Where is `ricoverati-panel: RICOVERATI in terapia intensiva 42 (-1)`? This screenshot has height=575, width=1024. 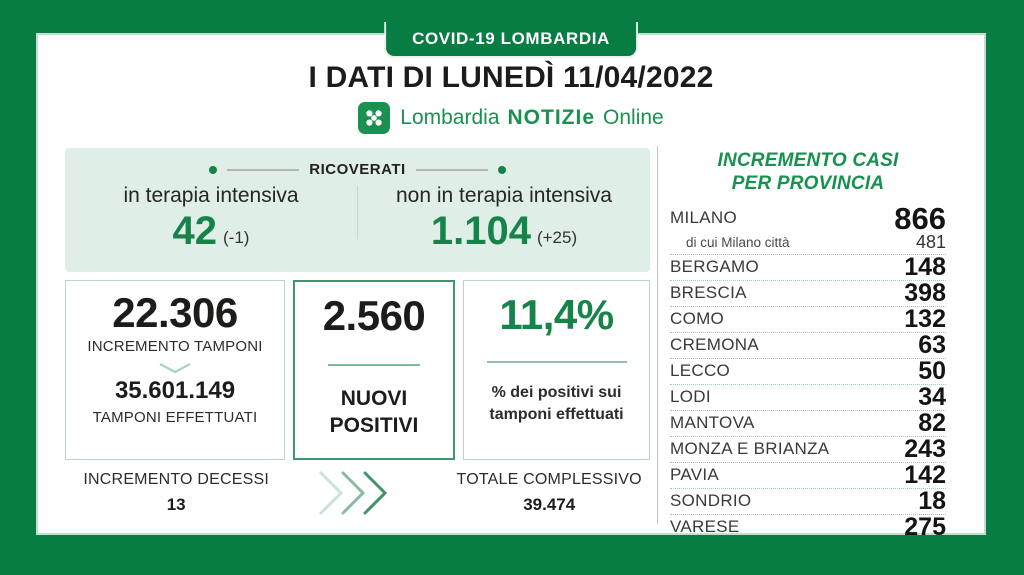 ricoverati-panel: RICOVERATI in terapia intensiva 42 (-1) is located at coordinates (357, 210).